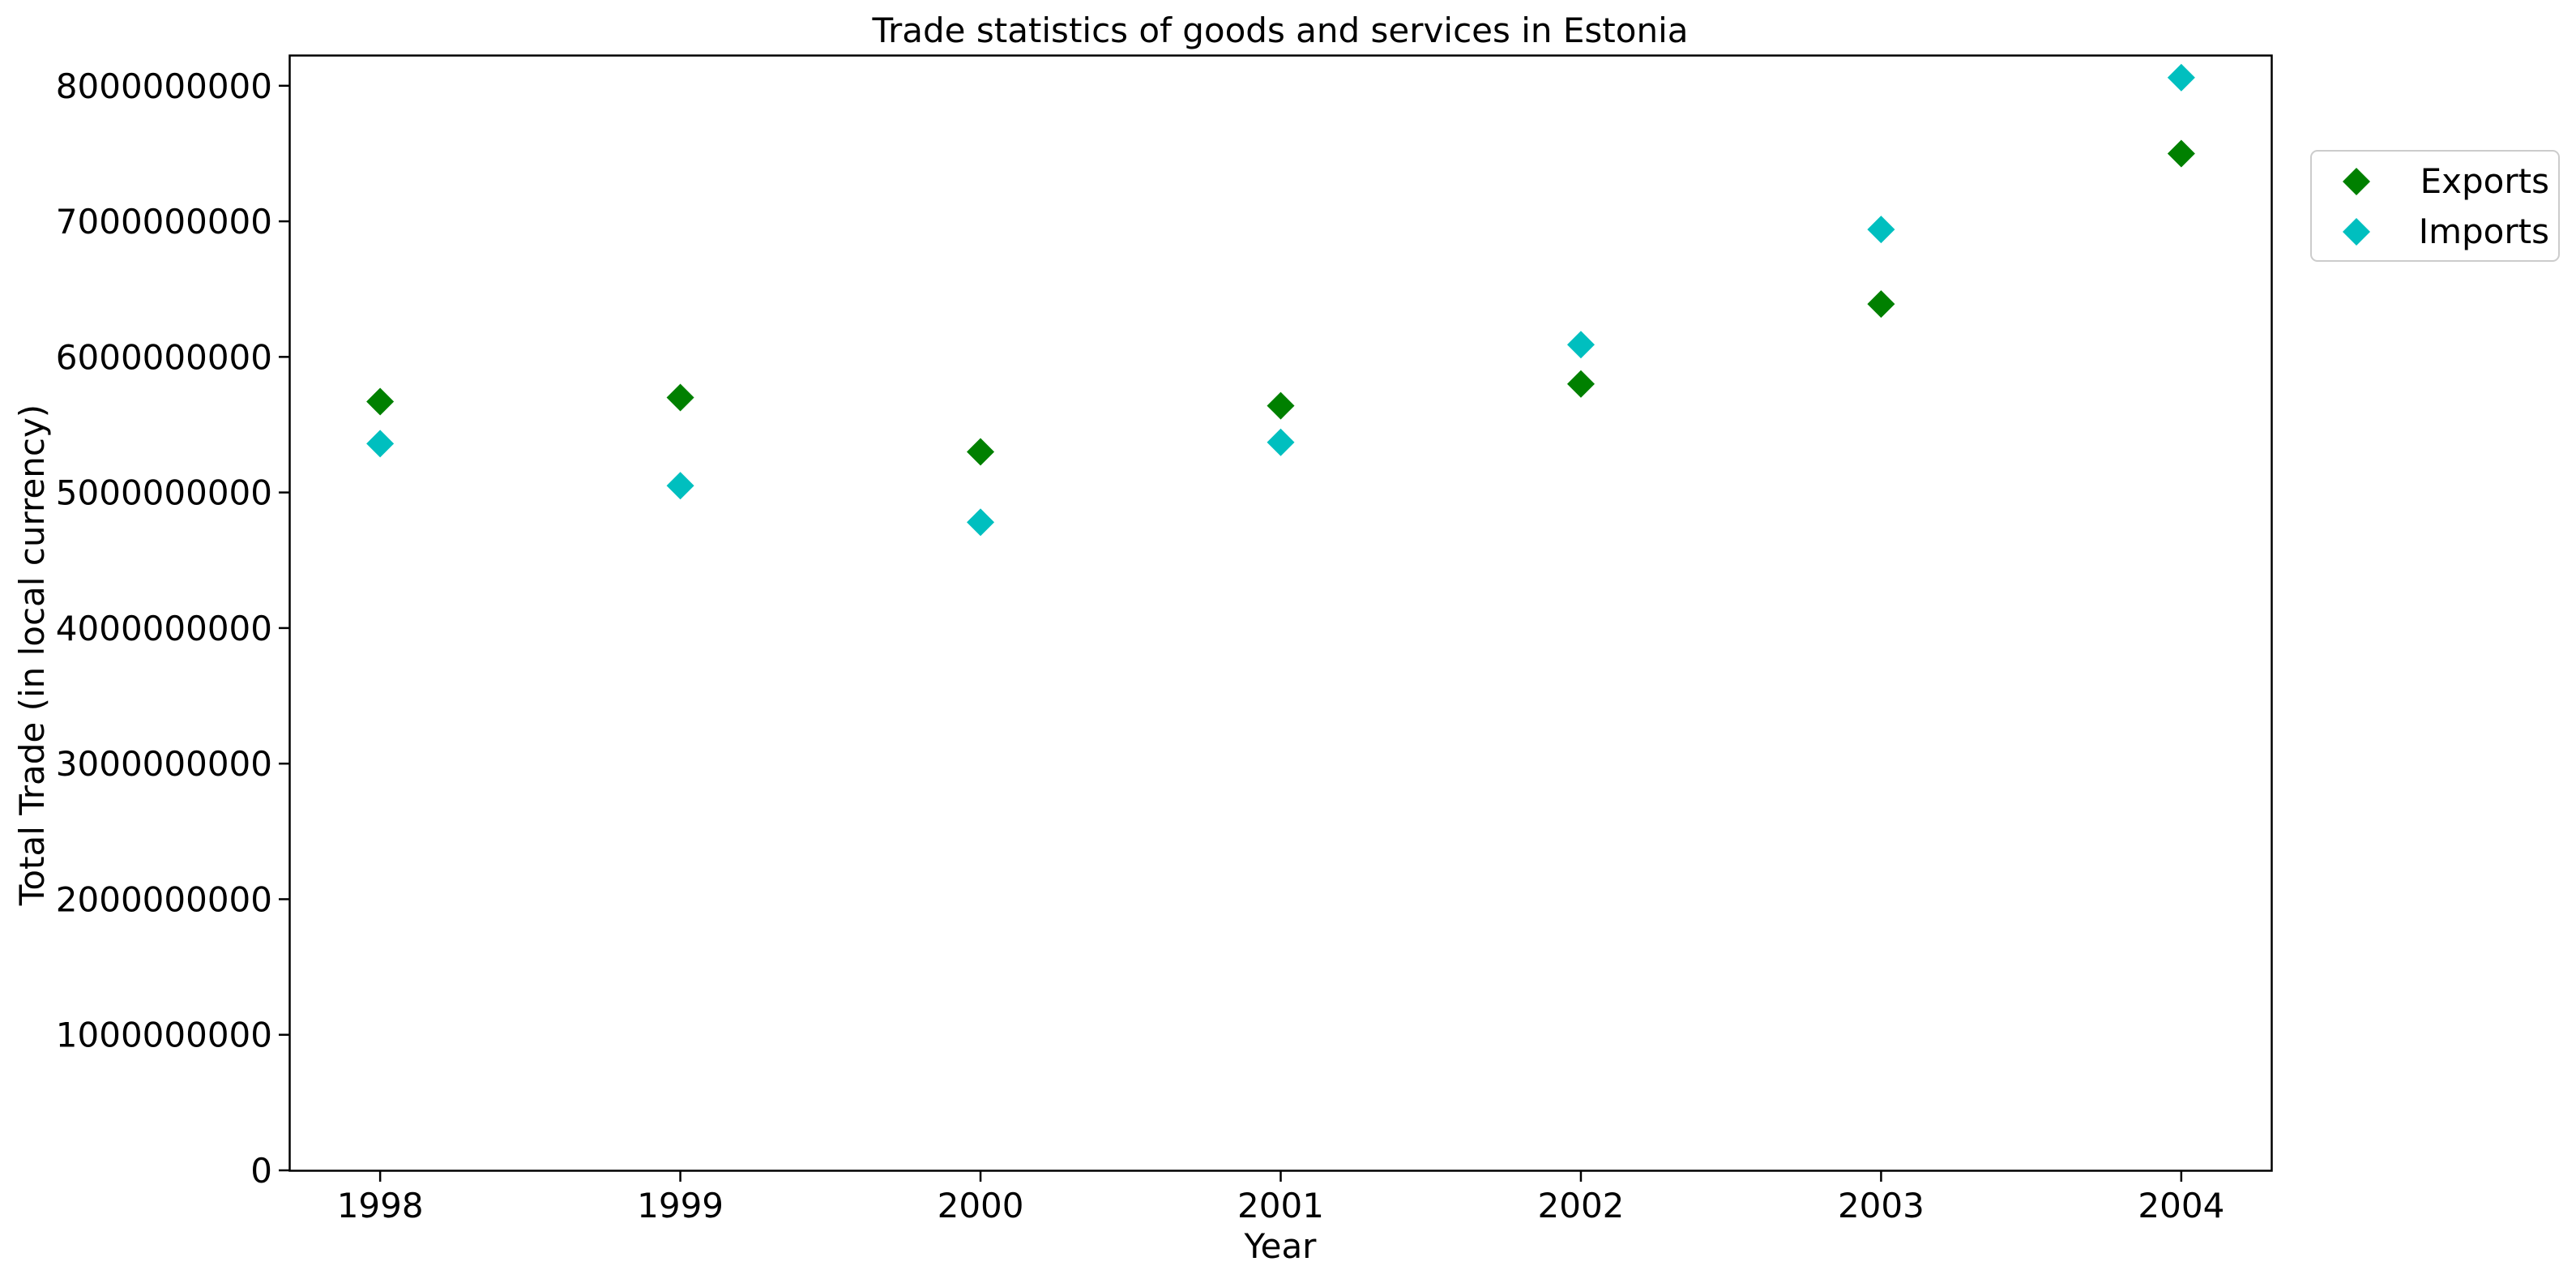 Image resolution: width=2576 pixels, height=1283 pixels. What do you see at coordinates (2356, 181) in the screenshot?
I see `legend-marker-exports` at bounding box center [2356, 181].